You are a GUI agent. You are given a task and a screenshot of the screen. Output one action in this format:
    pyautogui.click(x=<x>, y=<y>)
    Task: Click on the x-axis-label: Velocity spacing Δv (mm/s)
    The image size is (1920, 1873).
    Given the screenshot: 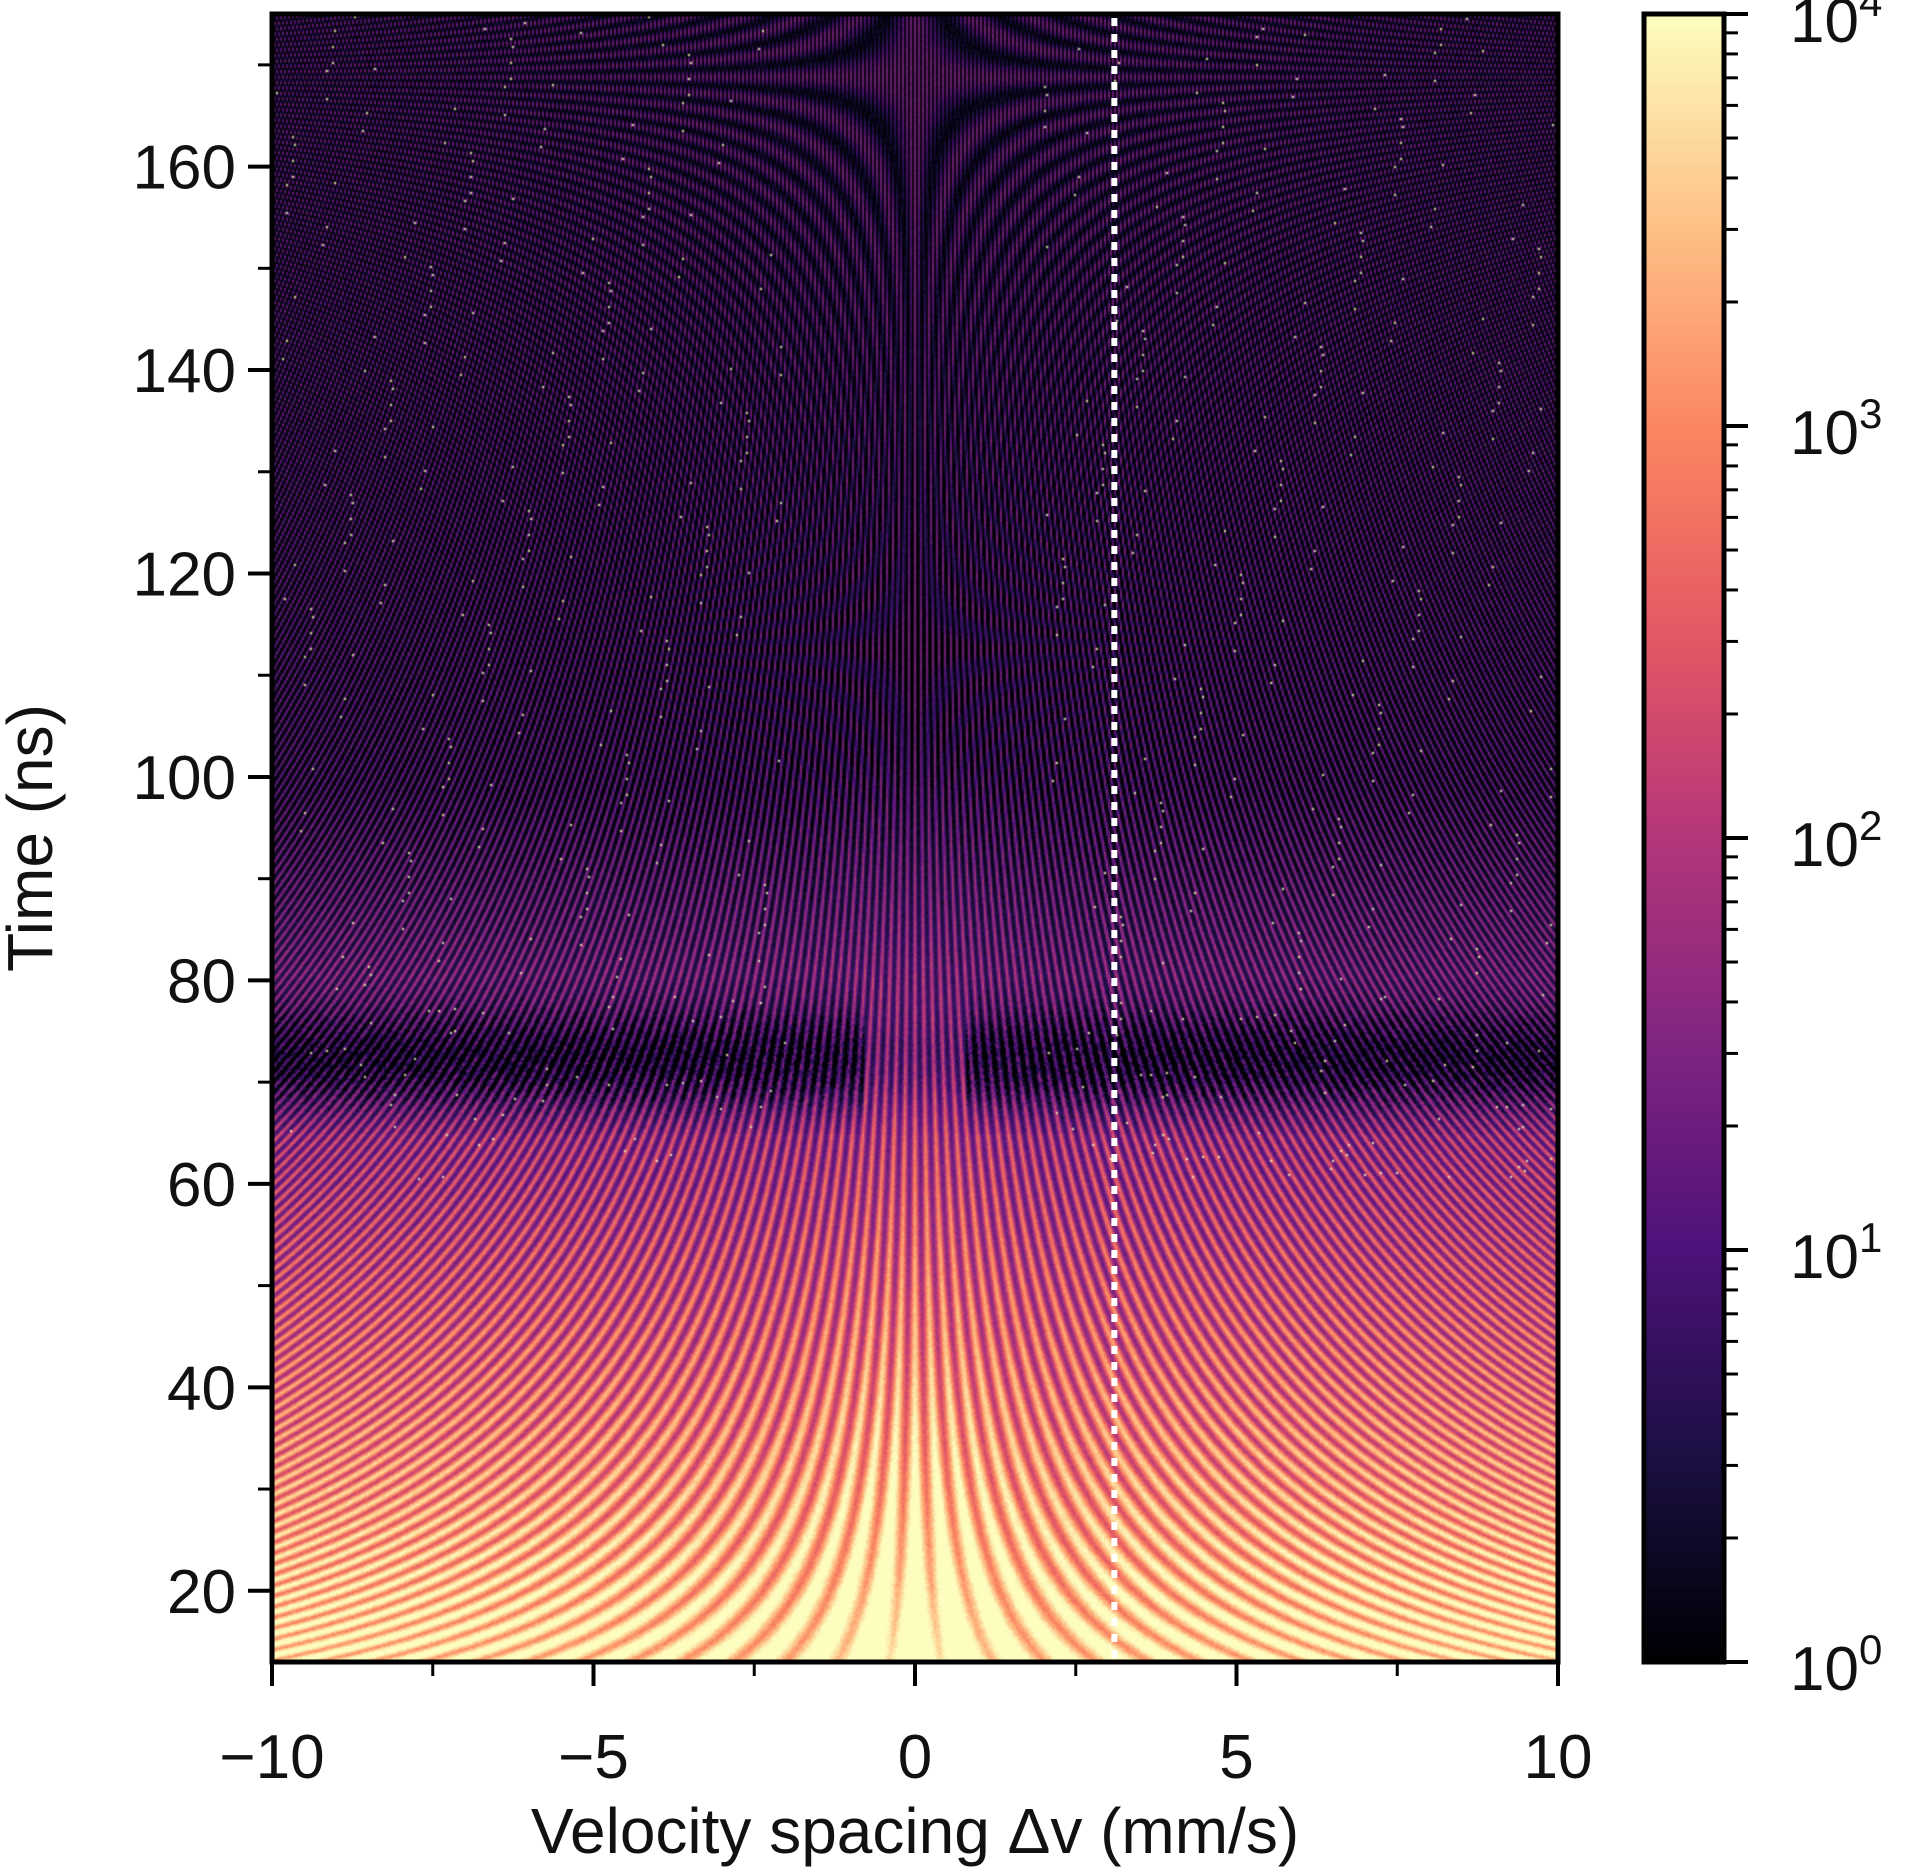 What is the action you would take?
    pyautogui.click(x=915, y=1831)
    